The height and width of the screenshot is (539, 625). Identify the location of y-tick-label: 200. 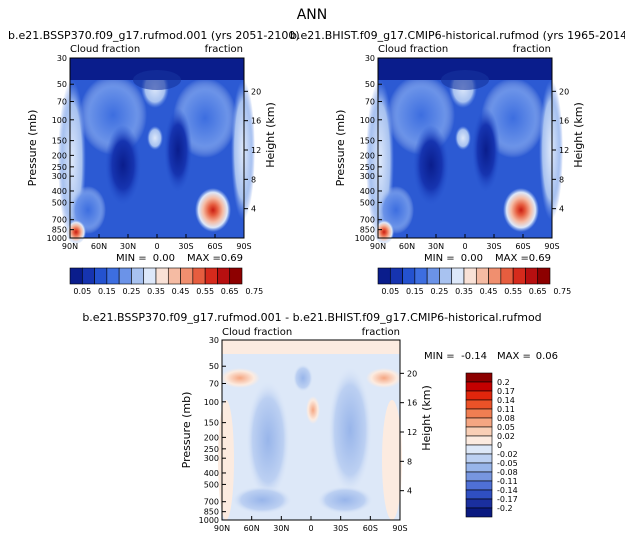
(367, 155).